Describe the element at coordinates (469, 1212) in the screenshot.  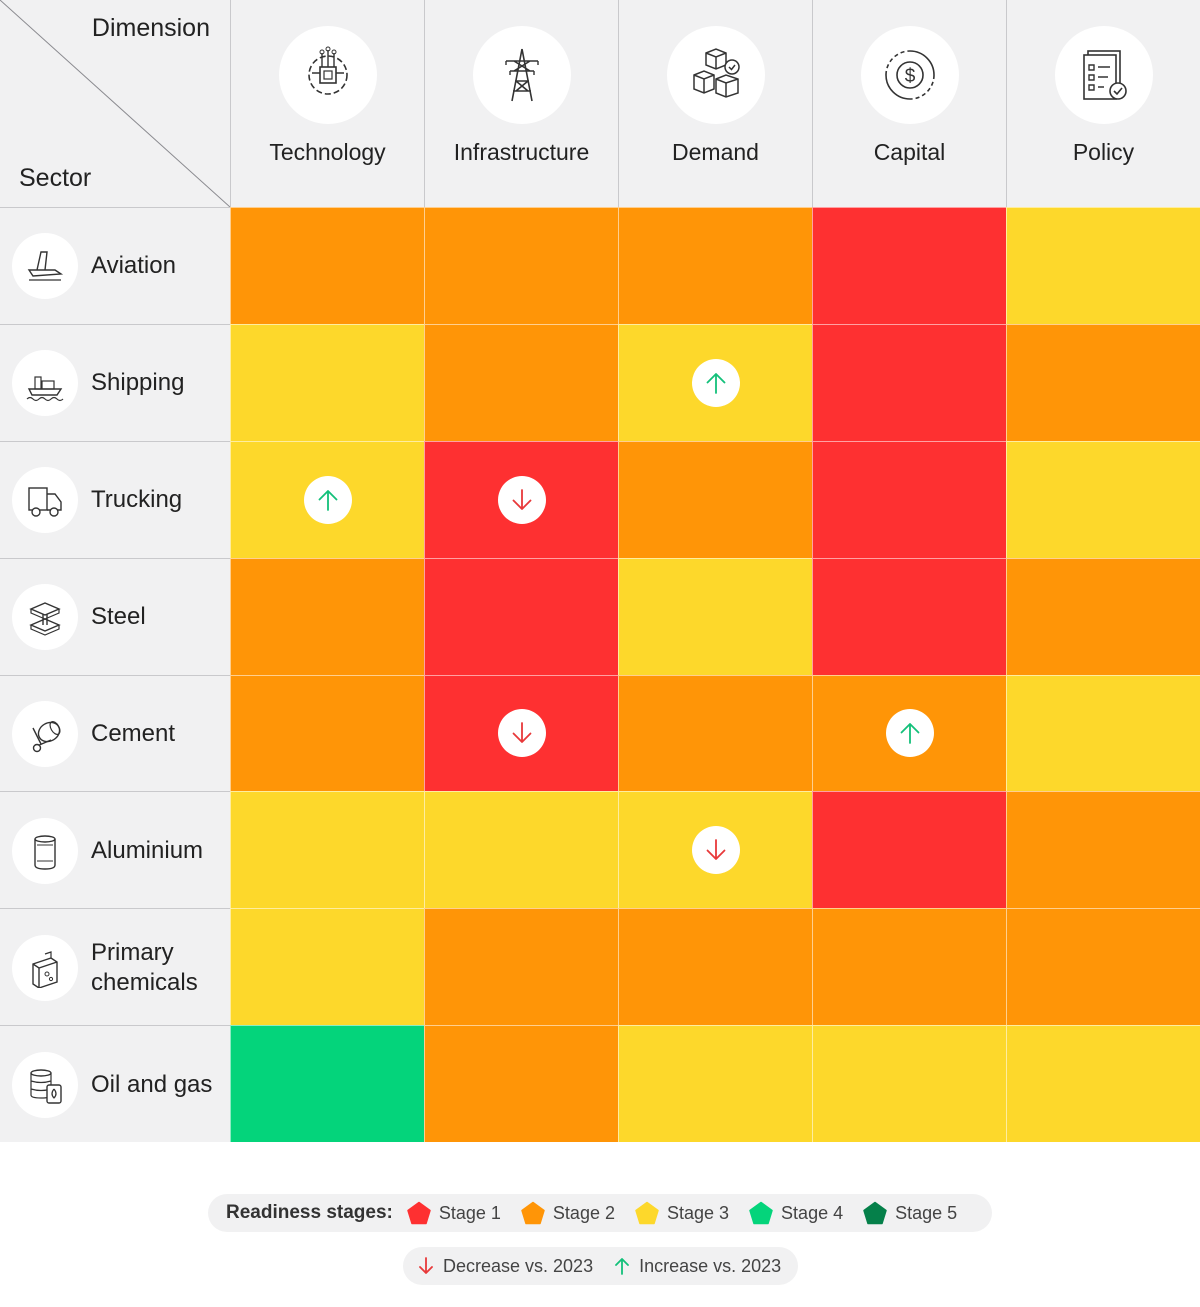
I see `legend-stage-label: Stage 1` at that location.